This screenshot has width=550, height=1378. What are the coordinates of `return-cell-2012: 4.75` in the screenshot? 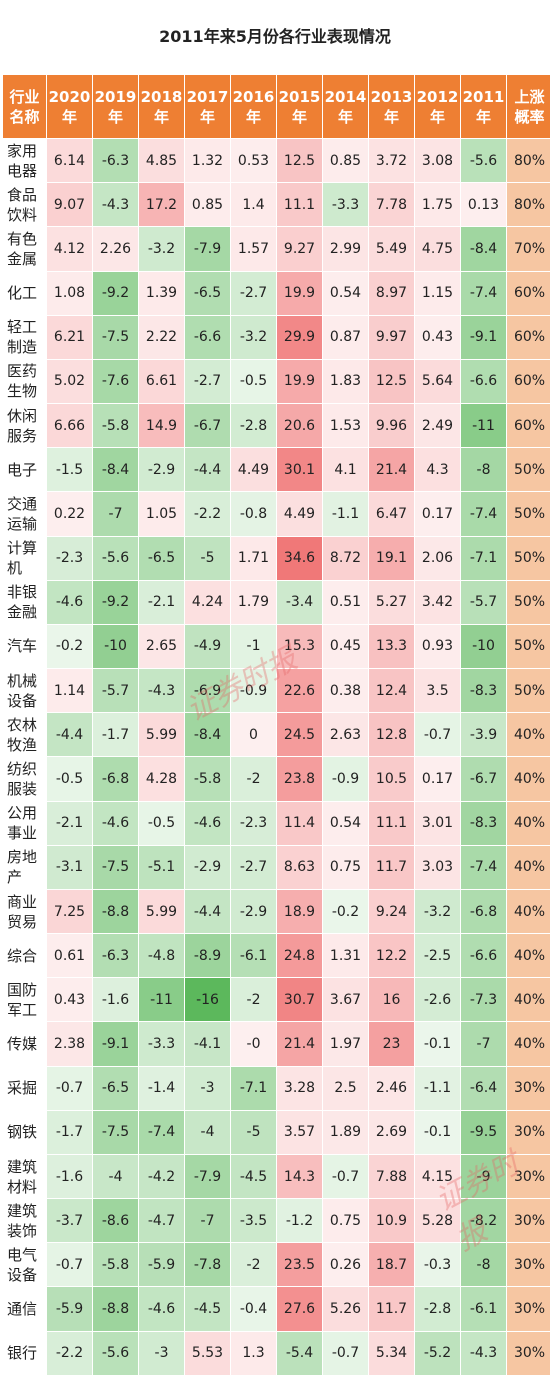 It's located at (437, 249).